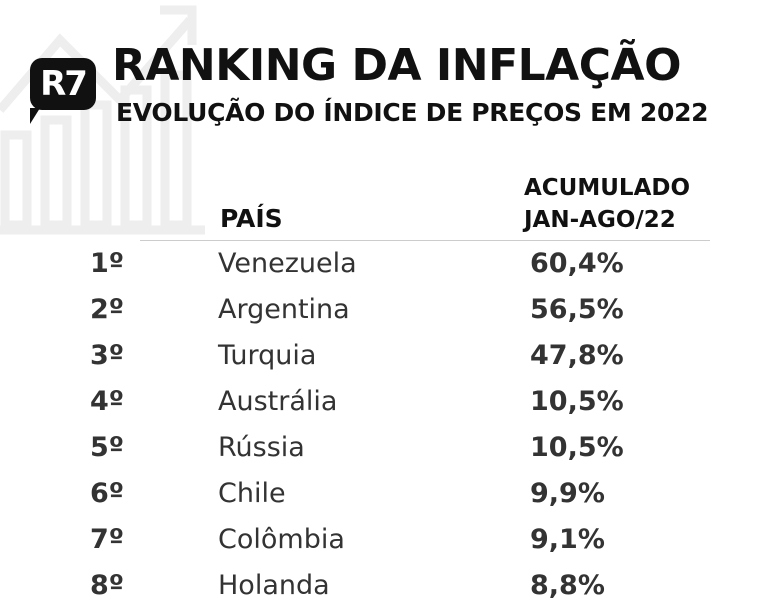 Image resolution: width=770 pixels, height=614 pixels. What do you see at coordinates (577, 263) in the screenshot?
I see `value: 60,4%` at bounding box center [577, 263].